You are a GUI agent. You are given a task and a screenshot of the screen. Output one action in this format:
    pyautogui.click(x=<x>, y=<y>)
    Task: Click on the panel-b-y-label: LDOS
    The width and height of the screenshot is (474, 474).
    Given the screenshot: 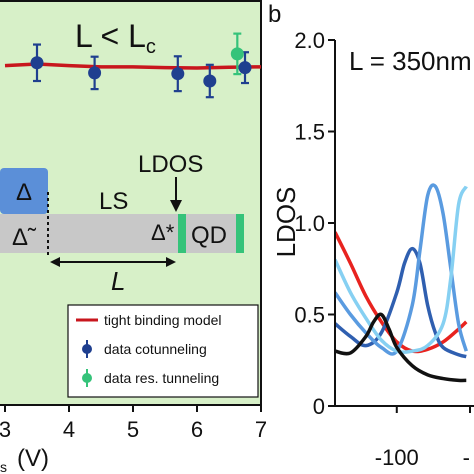 What is the action you would take?
    pyautogui.click(x=286, y=222)
    